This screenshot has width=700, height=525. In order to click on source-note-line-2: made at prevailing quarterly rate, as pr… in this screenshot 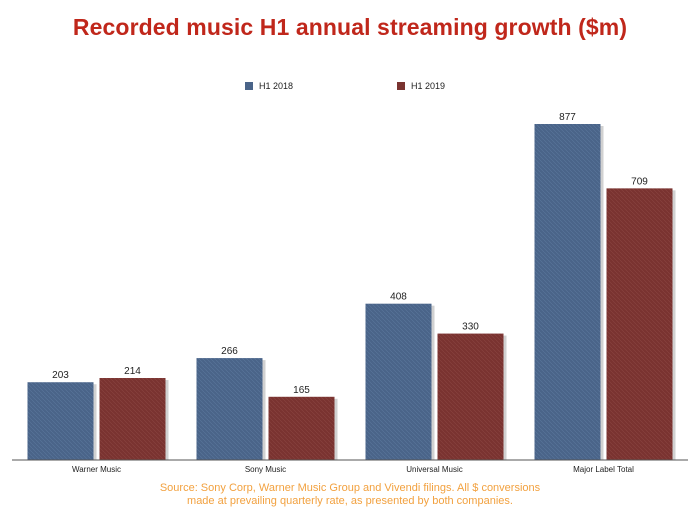, I will do `click(350, 501)`.